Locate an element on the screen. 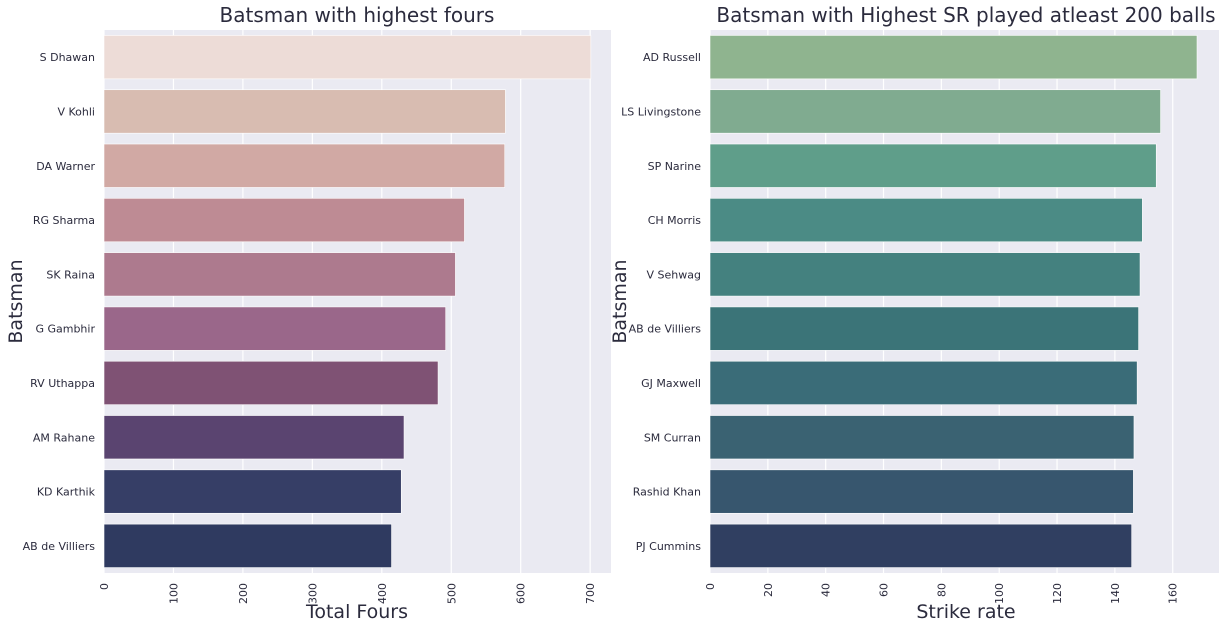 This screenshot has width=1227, height=629. x-tick-label: 600 is located at coordinates (521, 593).